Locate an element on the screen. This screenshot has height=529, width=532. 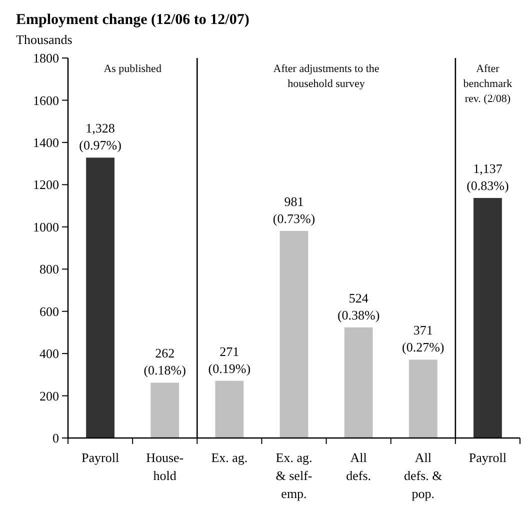
y-tick-label: 1600 is located at coordinates (46, 100).